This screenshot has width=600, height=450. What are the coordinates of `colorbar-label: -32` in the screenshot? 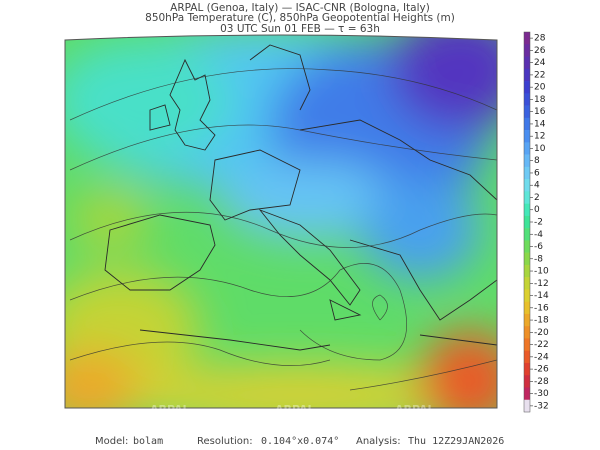 It's located at (541, 406).